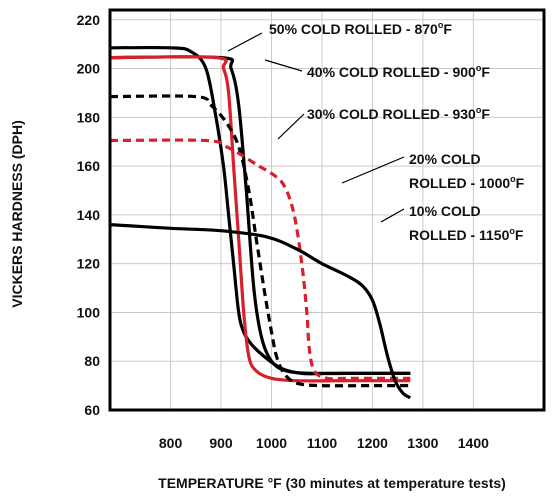 The width and height of the screenshot is (556, 496). I want to click on series-annotation: 30% COLD ROLLED - 930oF, so click(398, 113).